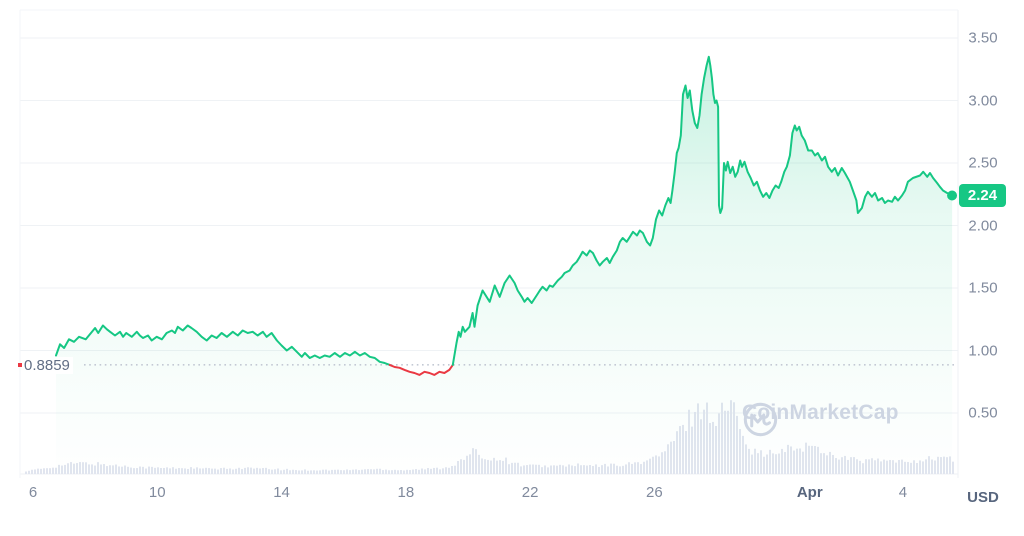 The image size is (1024, 536). What do you see at coordinates (952, 195) in the screenshot?
I see `last-price-dot` at bounding box center [952, 195].